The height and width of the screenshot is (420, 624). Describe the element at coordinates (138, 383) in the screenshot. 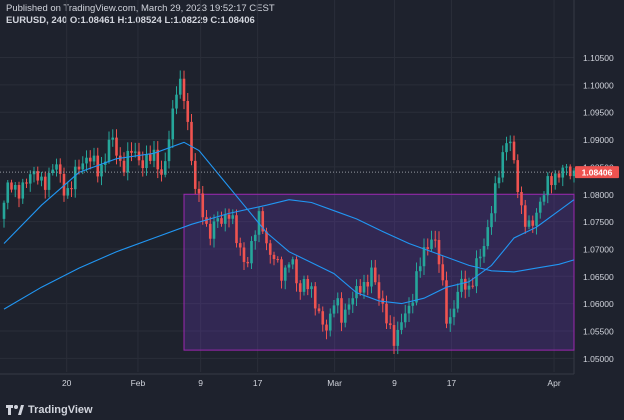

I see `time-tick-label: Feb` at that location.